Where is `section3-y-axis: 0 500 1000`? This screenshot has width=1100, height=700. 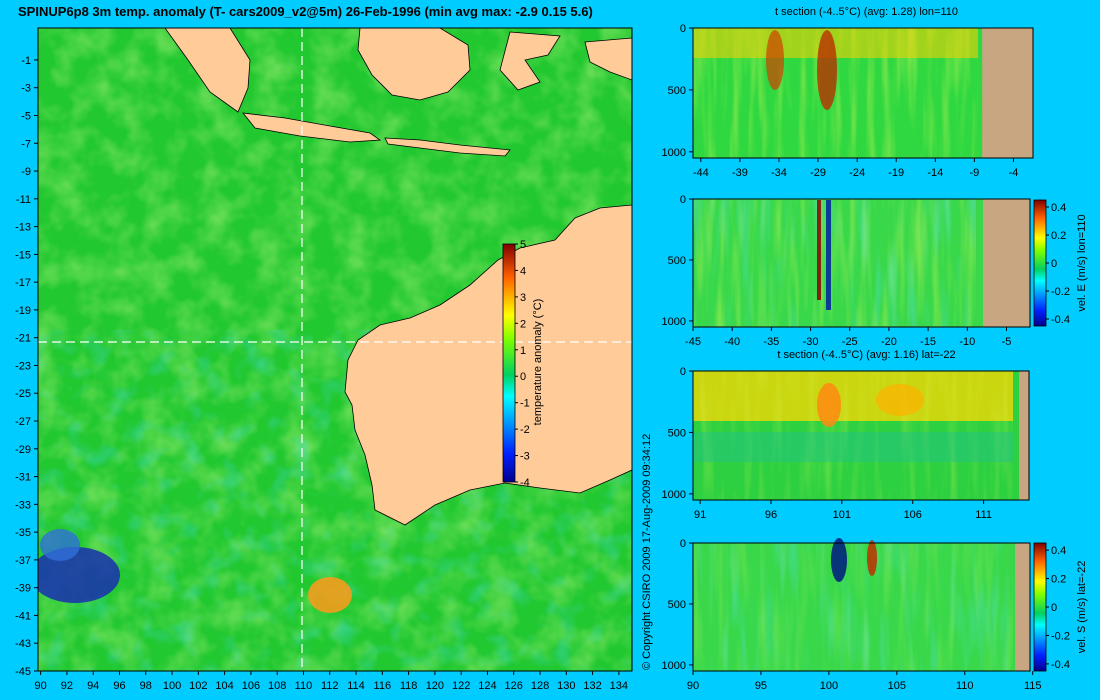
section3-y-axis: 0 500 1000 is located at coordinates (677, 433).